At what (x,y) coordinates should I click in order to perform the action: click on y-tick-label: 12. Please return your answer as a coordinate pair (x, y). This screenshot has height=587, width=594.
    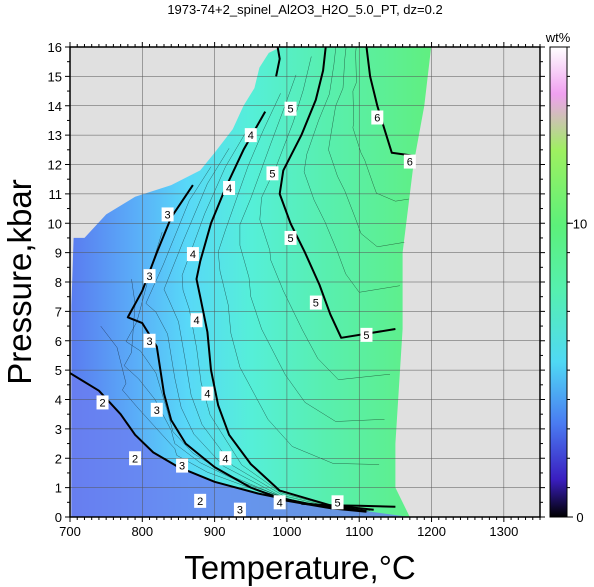
    Looking at the image, I should click on (55, 165).